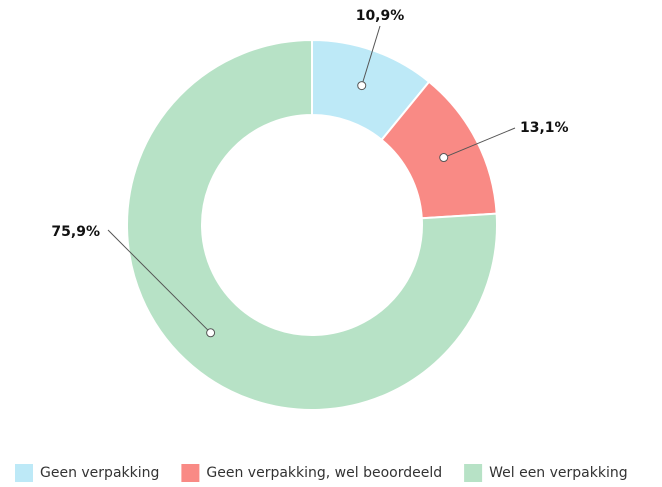 This screenshot has height=487, width=662. What do you see at coordinates (380, 16) in the screenshot?
I see `data-label: 10,9%` at bounding box center [380, 16].